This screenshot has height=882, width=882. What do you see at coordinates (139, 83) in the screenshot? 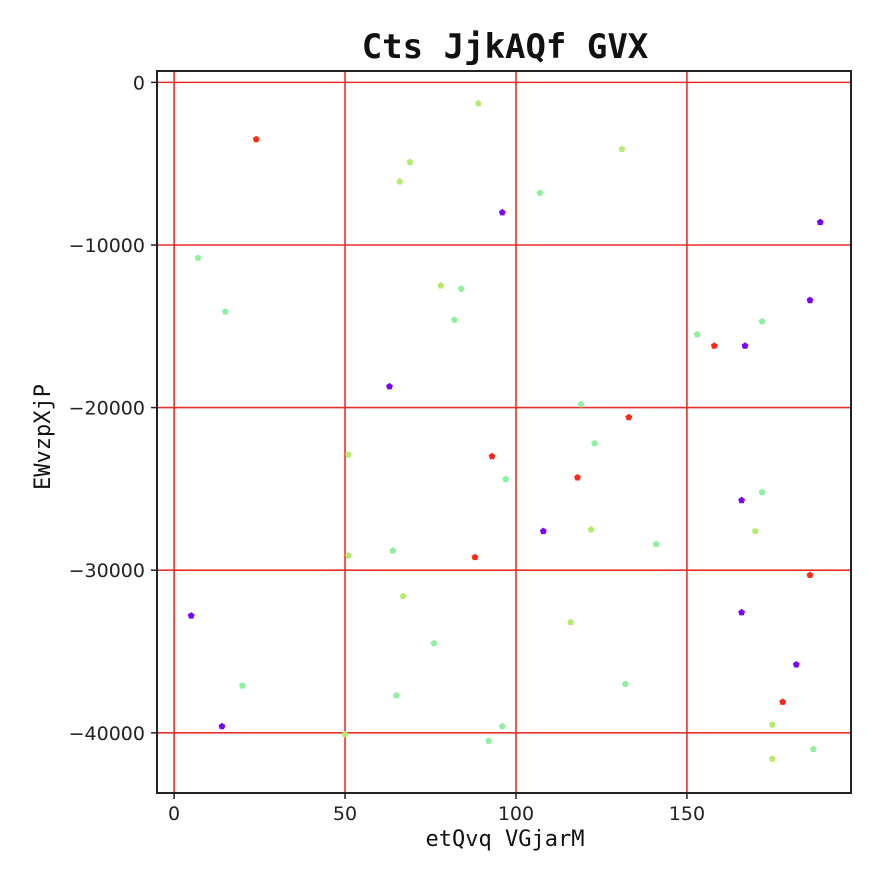
I see `y-tick-label: 0` at bounding box center [139, 83].